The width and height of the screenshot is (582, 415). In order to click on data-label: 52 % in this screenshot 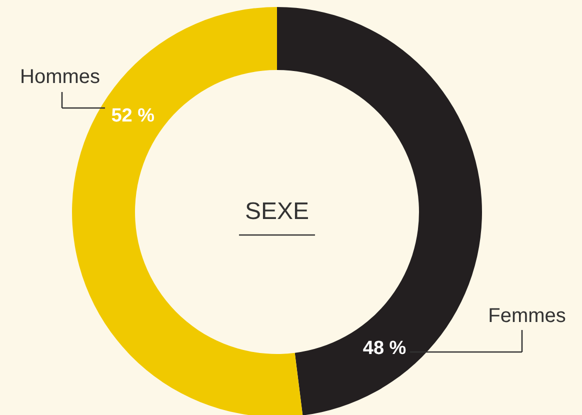, I will do `click(133, 115)`.